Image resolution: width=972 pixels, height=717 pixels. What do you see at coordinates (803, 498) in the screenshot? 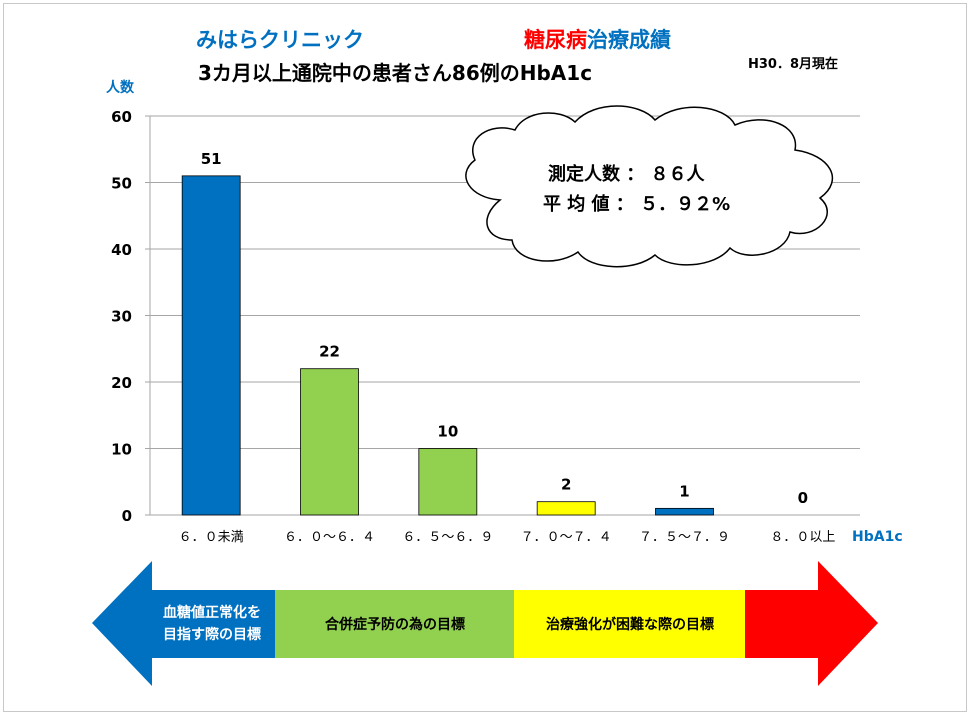
I see `data-label: 0` at bounding box center [803, 498].